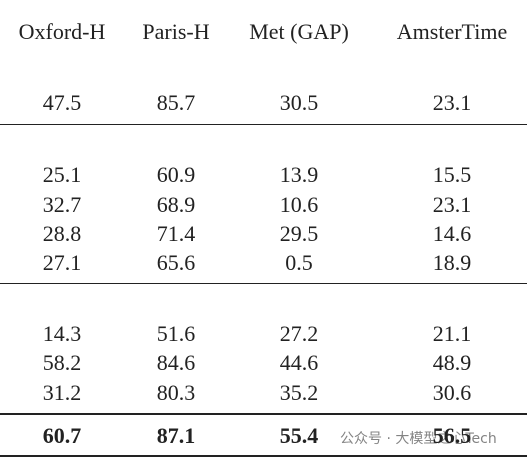 This screenshot has height=463, width=527. I want to click on table-cell: 30.6, so click(452, 392).